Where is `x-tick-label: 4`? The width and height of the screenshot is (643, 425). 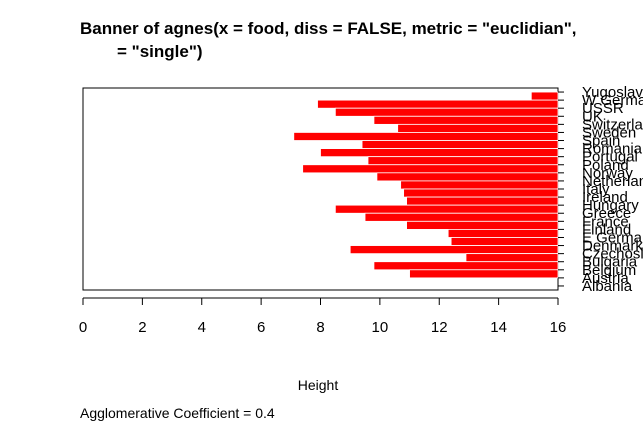
x-tick-label: 4 is located at coordinates (202, 327).